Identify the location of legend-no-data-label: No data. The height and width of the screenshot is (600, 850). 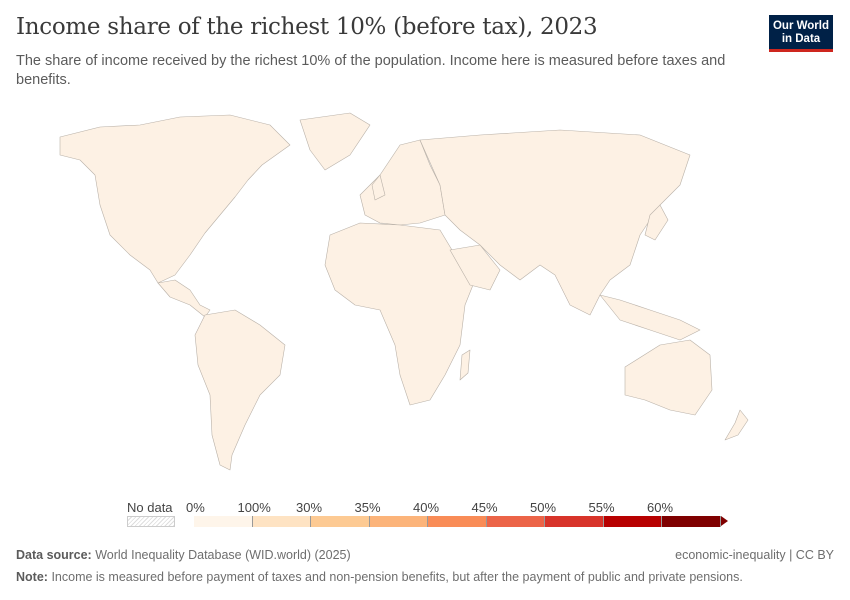
(150, 507).